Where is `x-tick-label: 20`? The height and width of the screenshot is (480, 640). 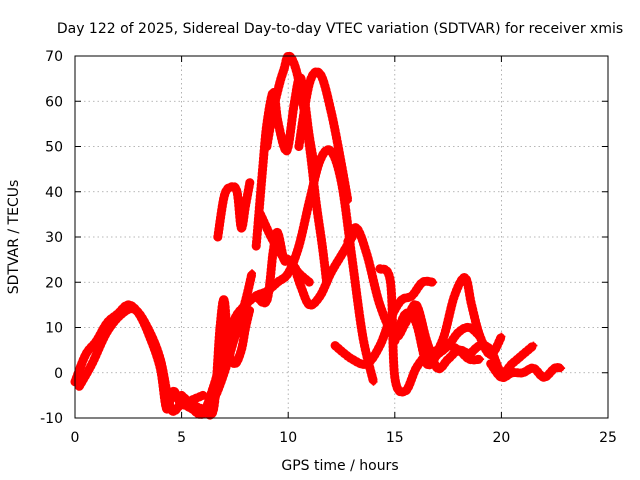 x-tick-label: 20 is located at coordinates (501, 438).